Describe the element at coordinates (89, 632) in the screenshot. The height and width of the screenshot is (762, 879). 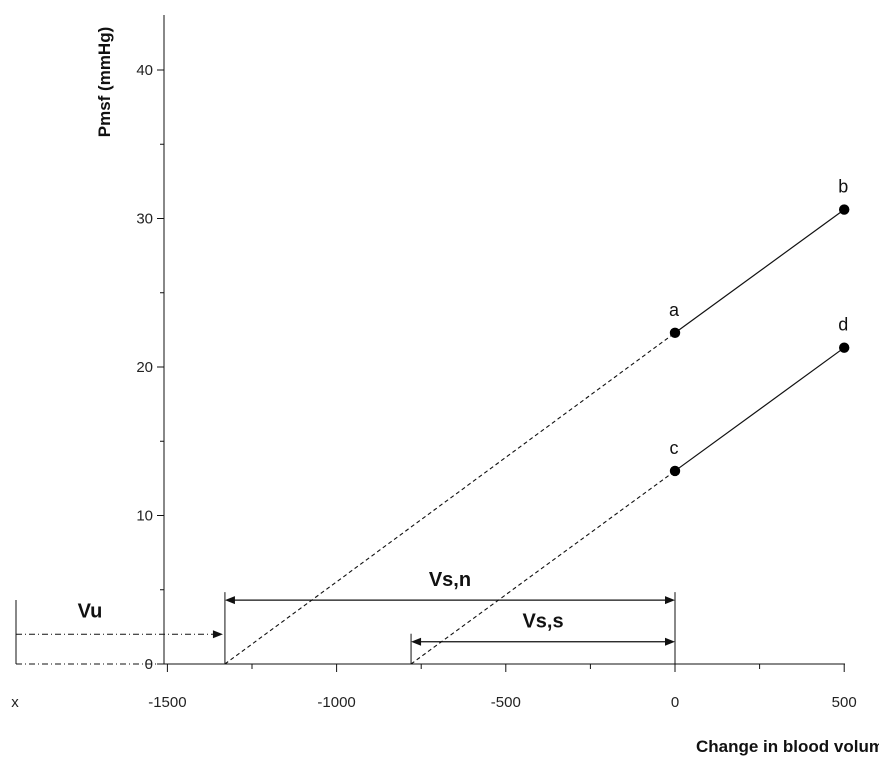
I see `vu-guides` at that location.